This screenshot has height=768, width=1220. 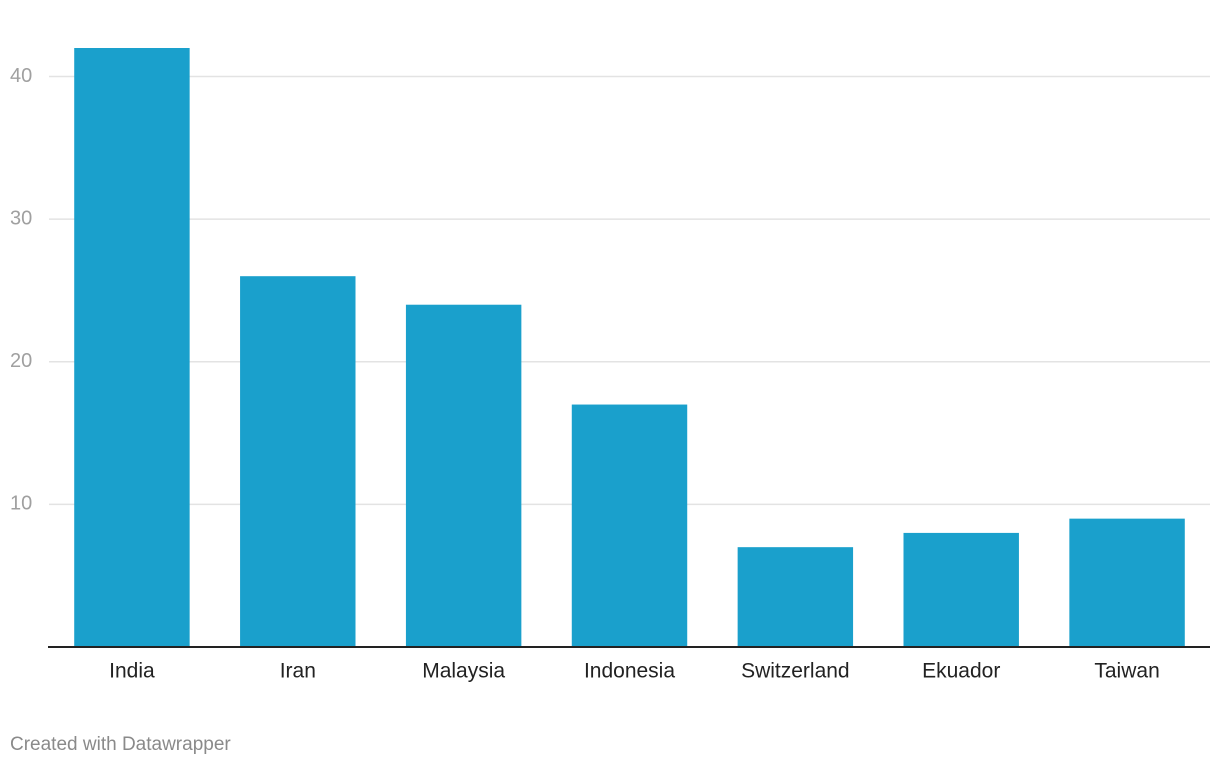 What do you see at coordinates (21, 218) in the screenshot?
I see `y-tick-label: 30` at bounding box center [21, 218].